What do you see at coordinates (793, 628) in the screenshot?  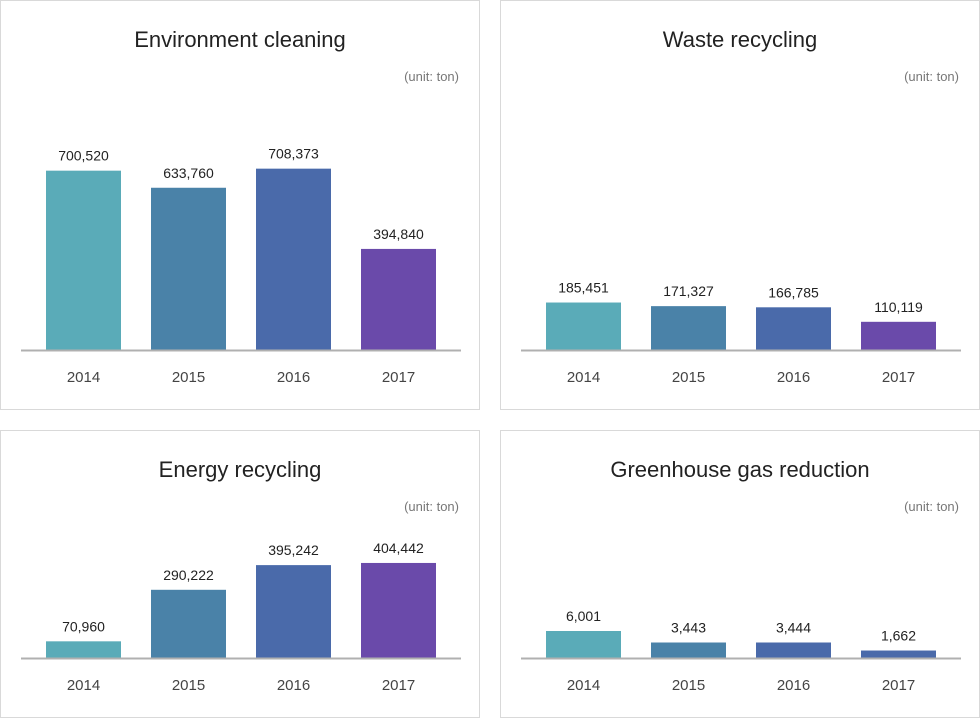 I see `value-label-2016: 3,444` at bounding box center [793, 628].